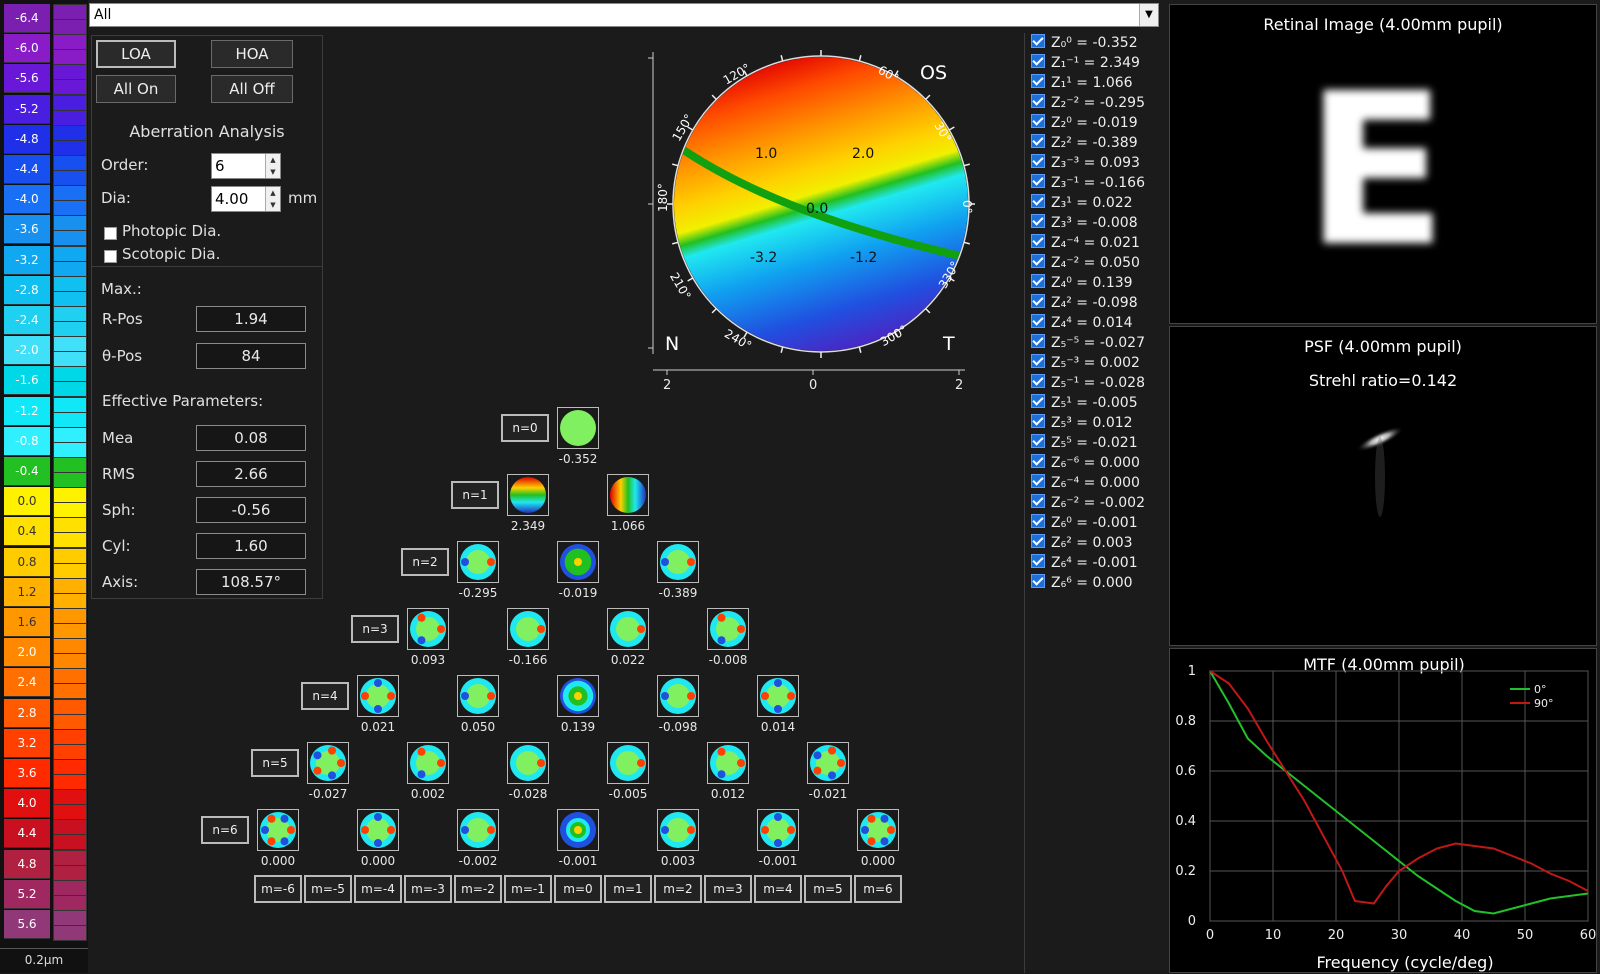  What do you see at coordinates (878, 889) in the screenshot?
I see `azimuthal-label: m=6` at bounding box center [878, 889].